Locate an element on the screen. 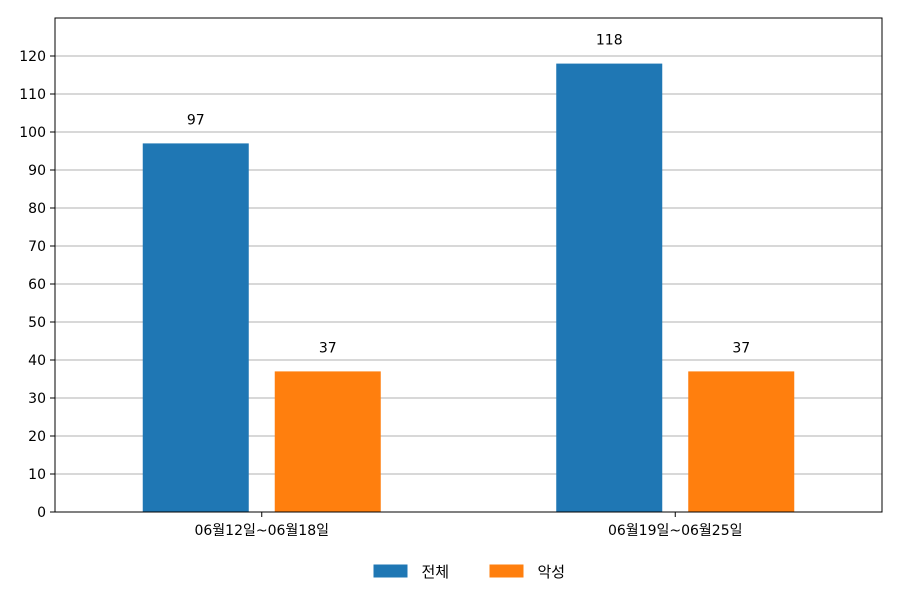  data-label: 118 is located at coordinates (609, 41).